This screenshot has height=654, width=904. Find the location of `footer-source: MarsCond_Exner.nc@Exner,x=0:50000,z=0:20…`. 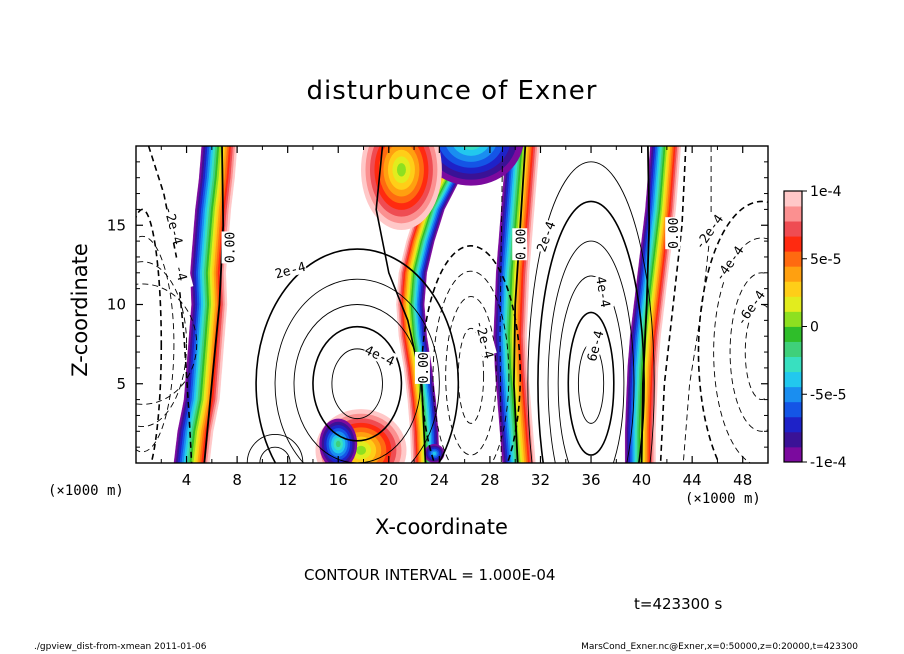

footer-source: MarsCond_Exner.nc@Exner,x=0:50000,z=0:20… is located at coordinates (719, 647).